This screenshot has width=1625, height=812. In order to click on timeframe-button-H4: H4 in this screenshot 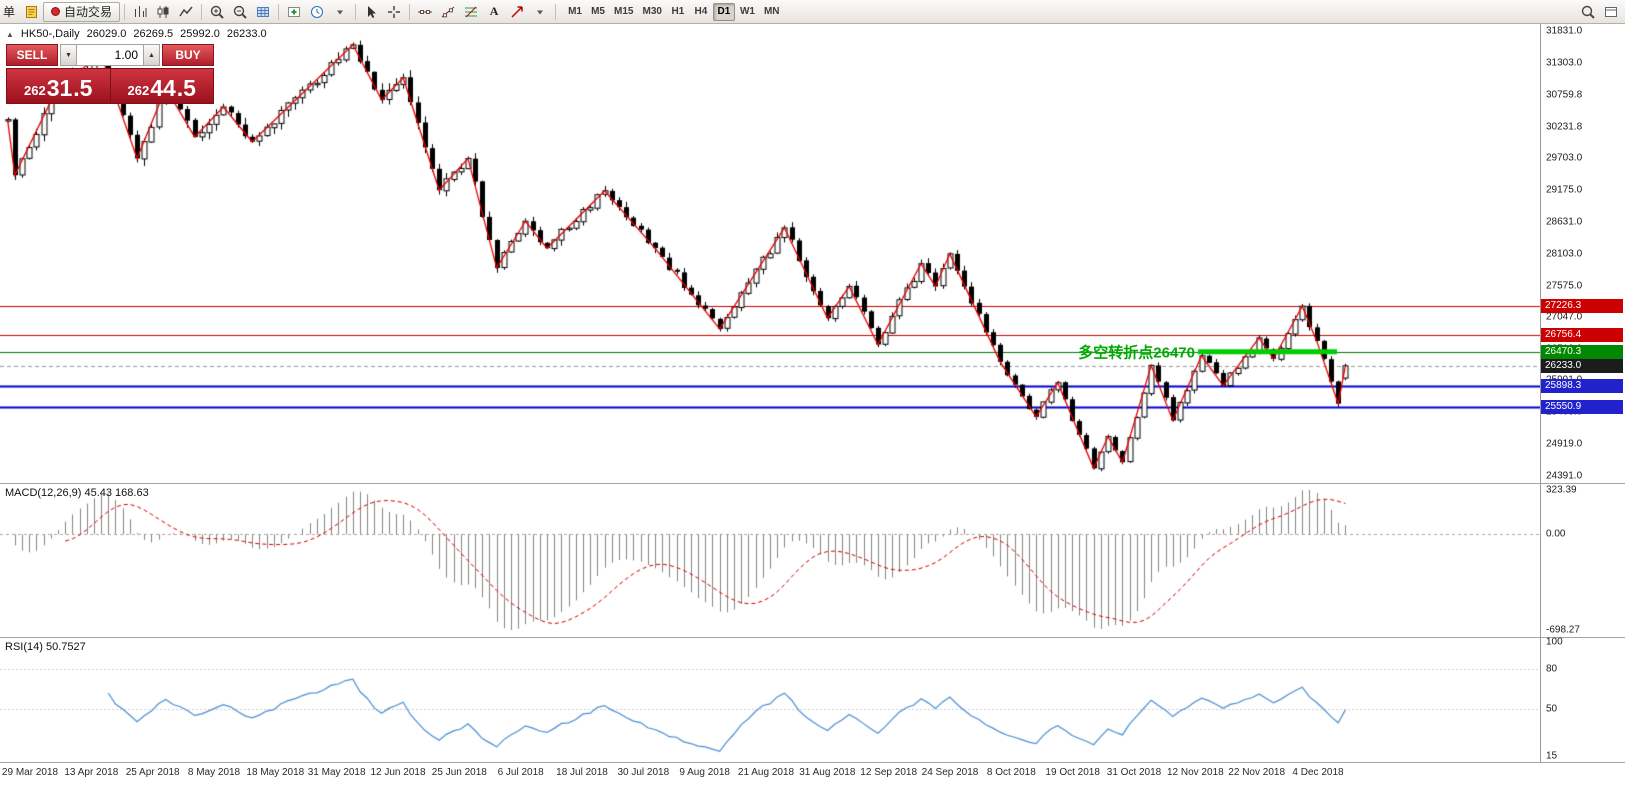, I will do `click(701, 11)`.